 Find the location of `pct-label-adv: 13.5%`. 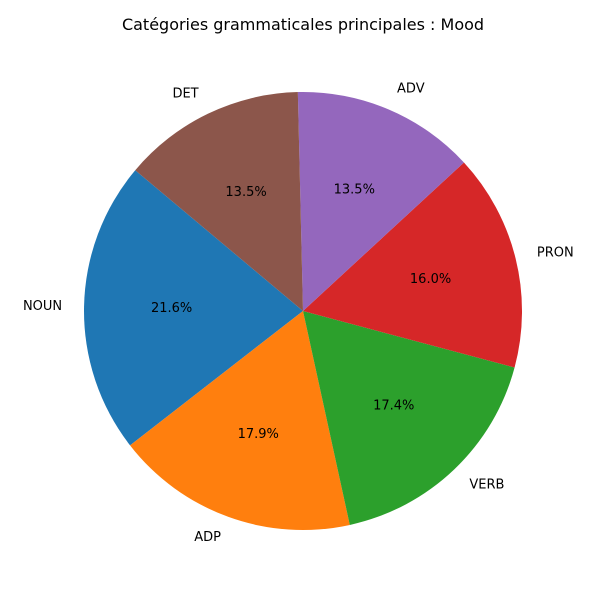

pct-label-adv: 13.5% is located at coordinates (354, 190).